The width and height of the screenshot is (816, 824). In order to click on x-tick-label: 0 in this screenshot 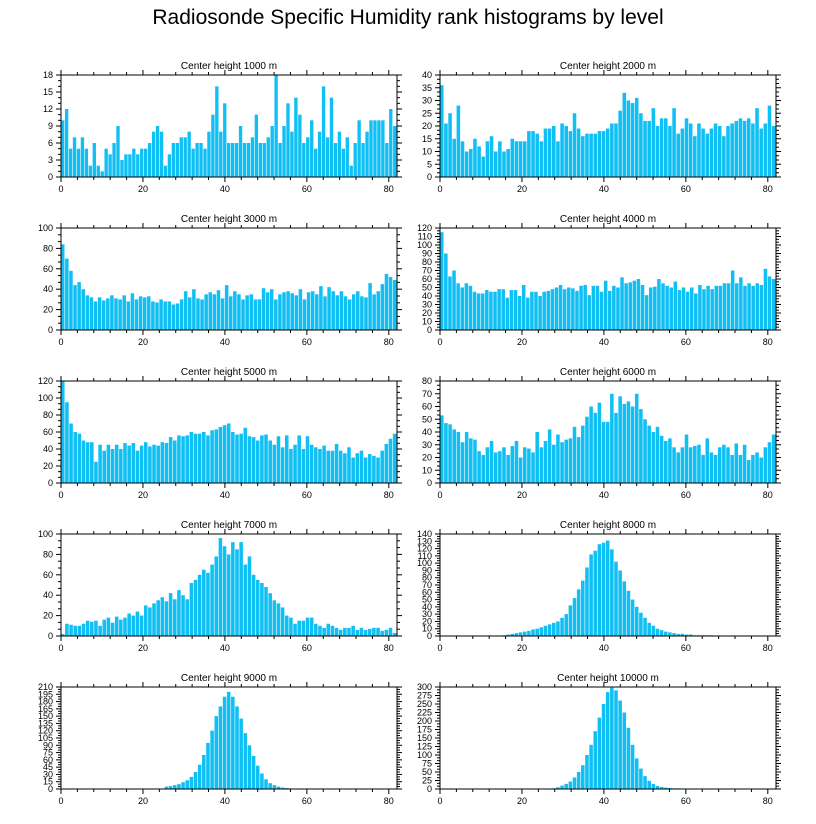, I will do `click(60, 801)`.